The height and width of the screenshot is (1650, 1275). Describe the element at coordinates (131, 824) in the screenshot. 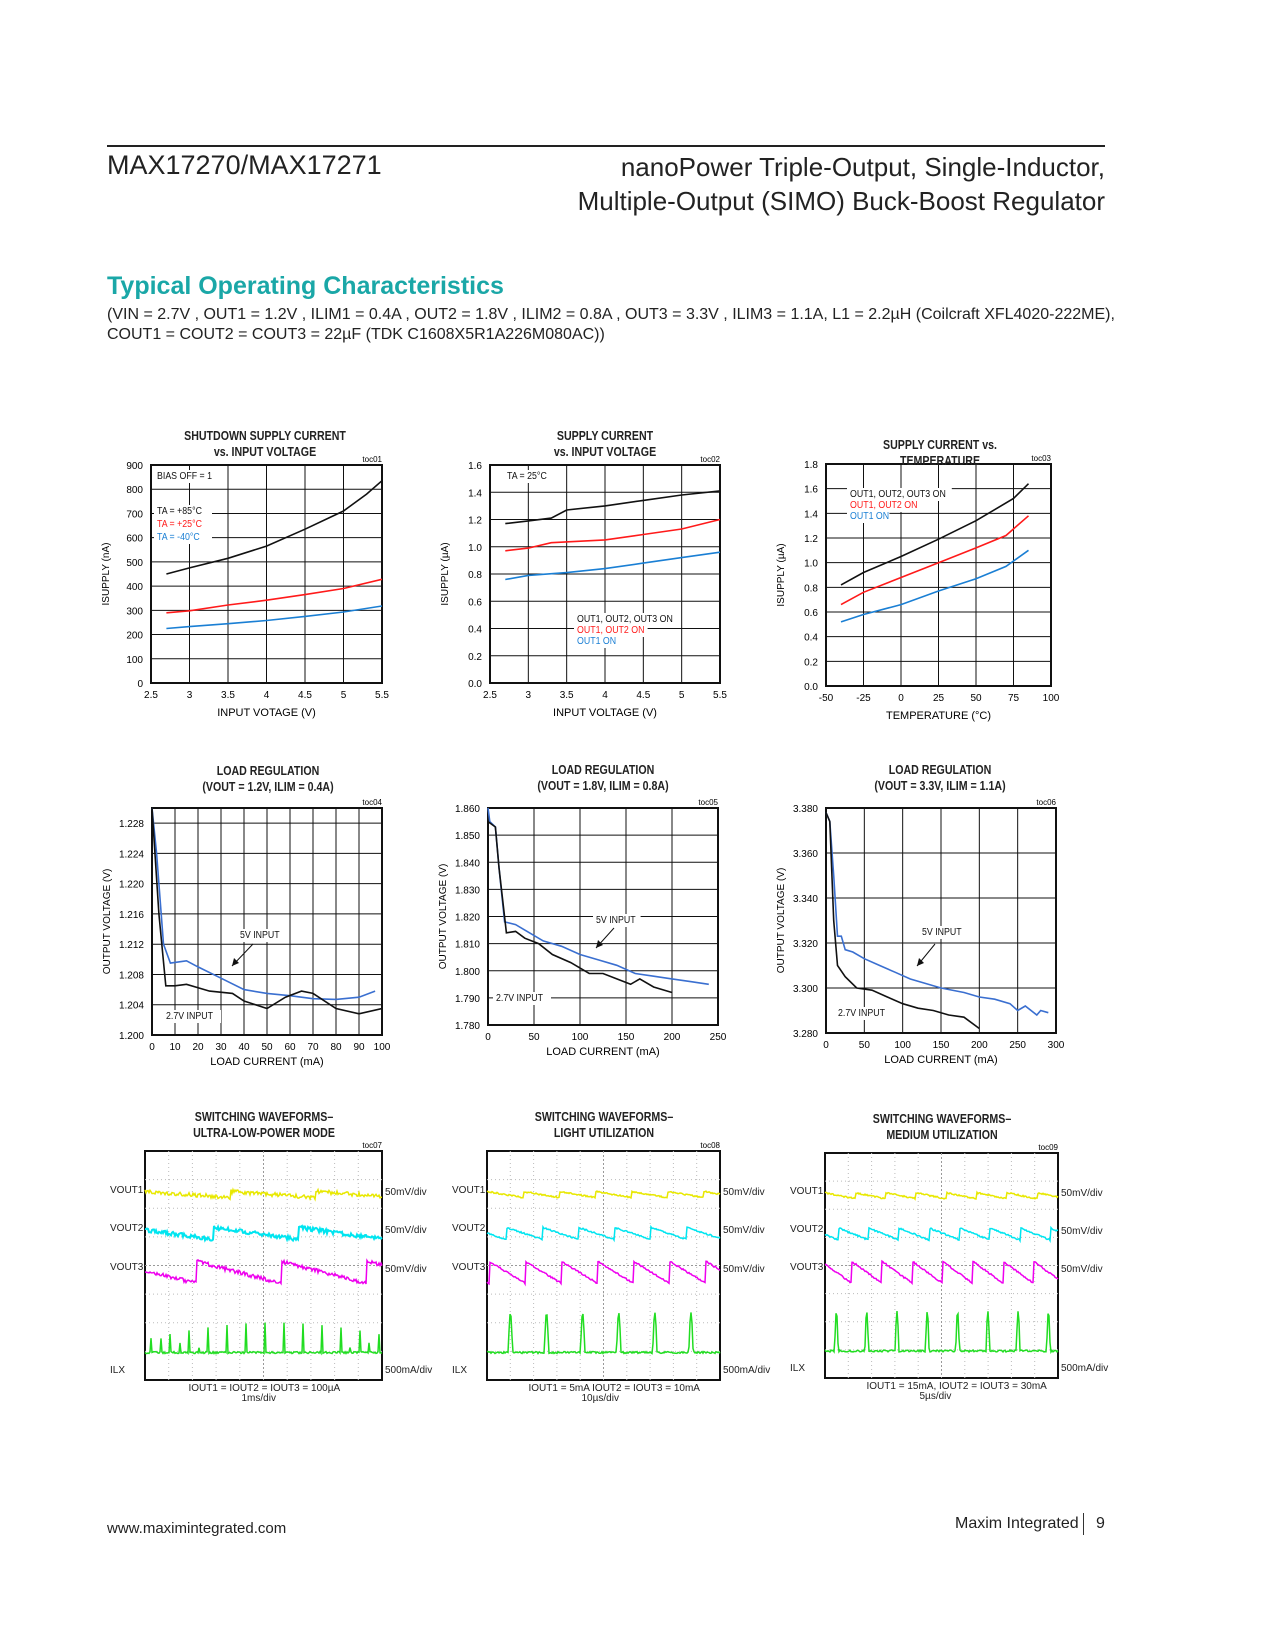

I see `y-tick-label: 1.228` at that location.